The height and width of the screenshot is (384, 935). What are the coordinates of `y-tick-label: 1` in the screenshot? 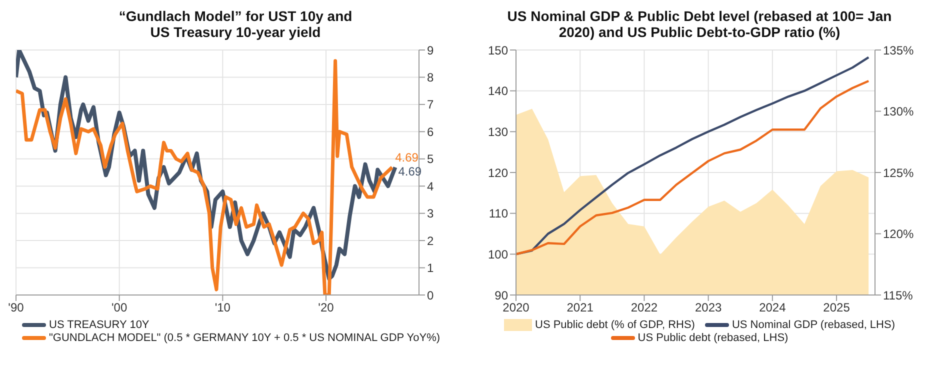 It's located at (430, 268).